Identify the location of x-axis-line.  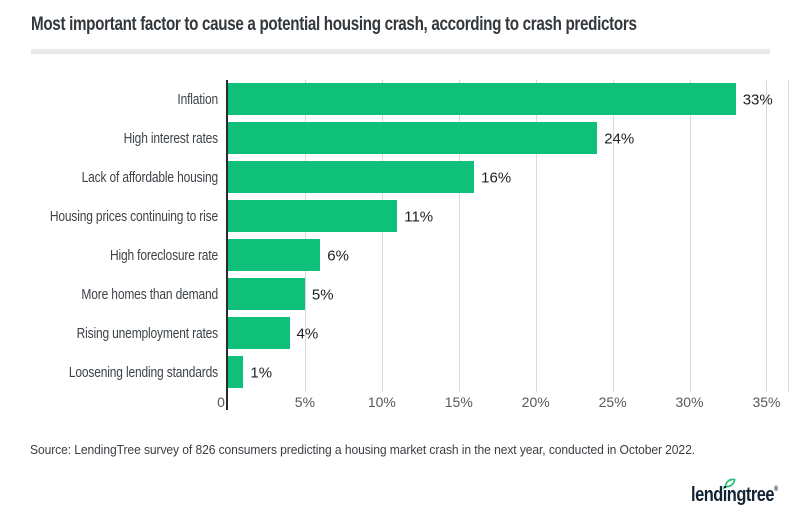
(227, 245).